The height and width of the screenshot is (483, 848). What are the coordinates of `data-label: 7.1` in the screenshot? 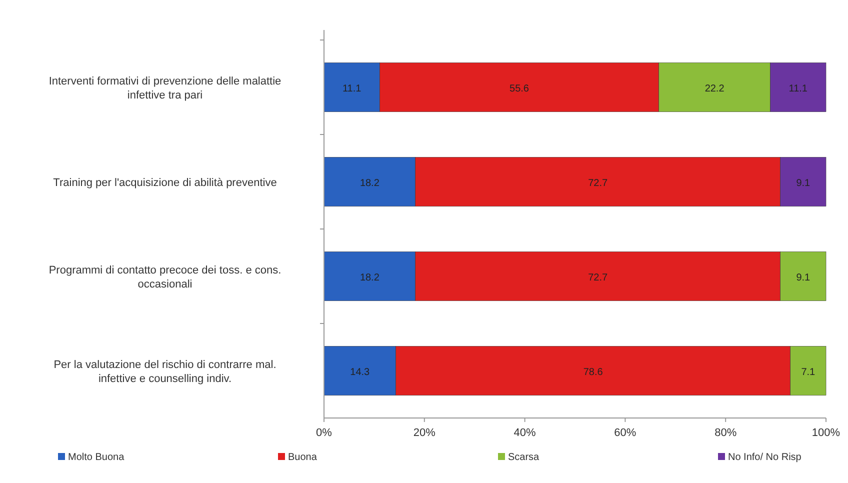 It's located at (808, 372).